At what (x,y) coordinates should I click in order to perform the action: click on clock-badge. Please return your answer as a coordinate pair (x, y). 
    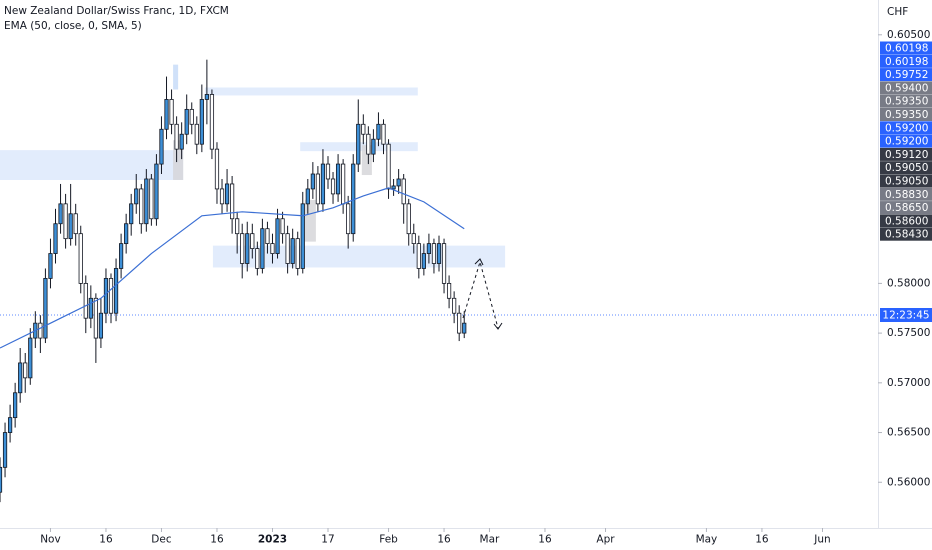
    Looking at the image, I should click on (906, 315).